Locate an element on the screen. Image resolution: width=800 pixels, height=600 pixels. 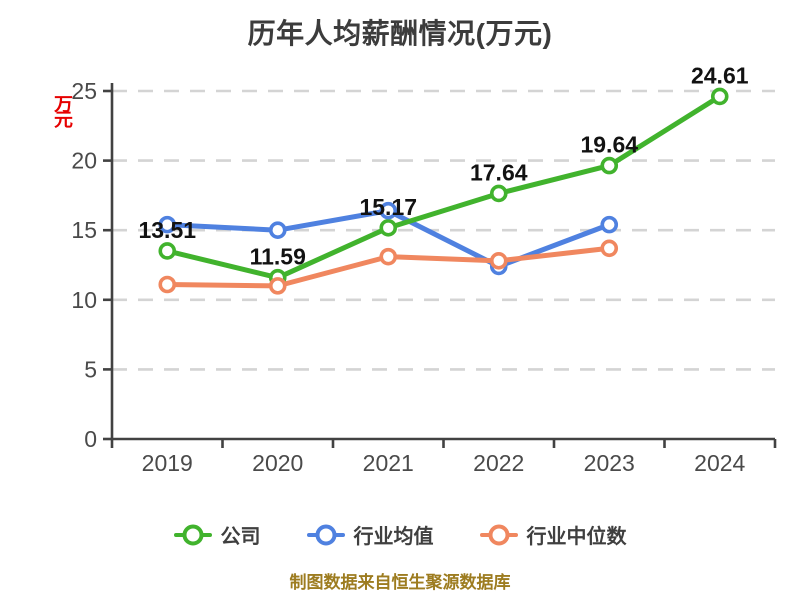
y-tick-label: 20 is located at coordinates (84, 161).